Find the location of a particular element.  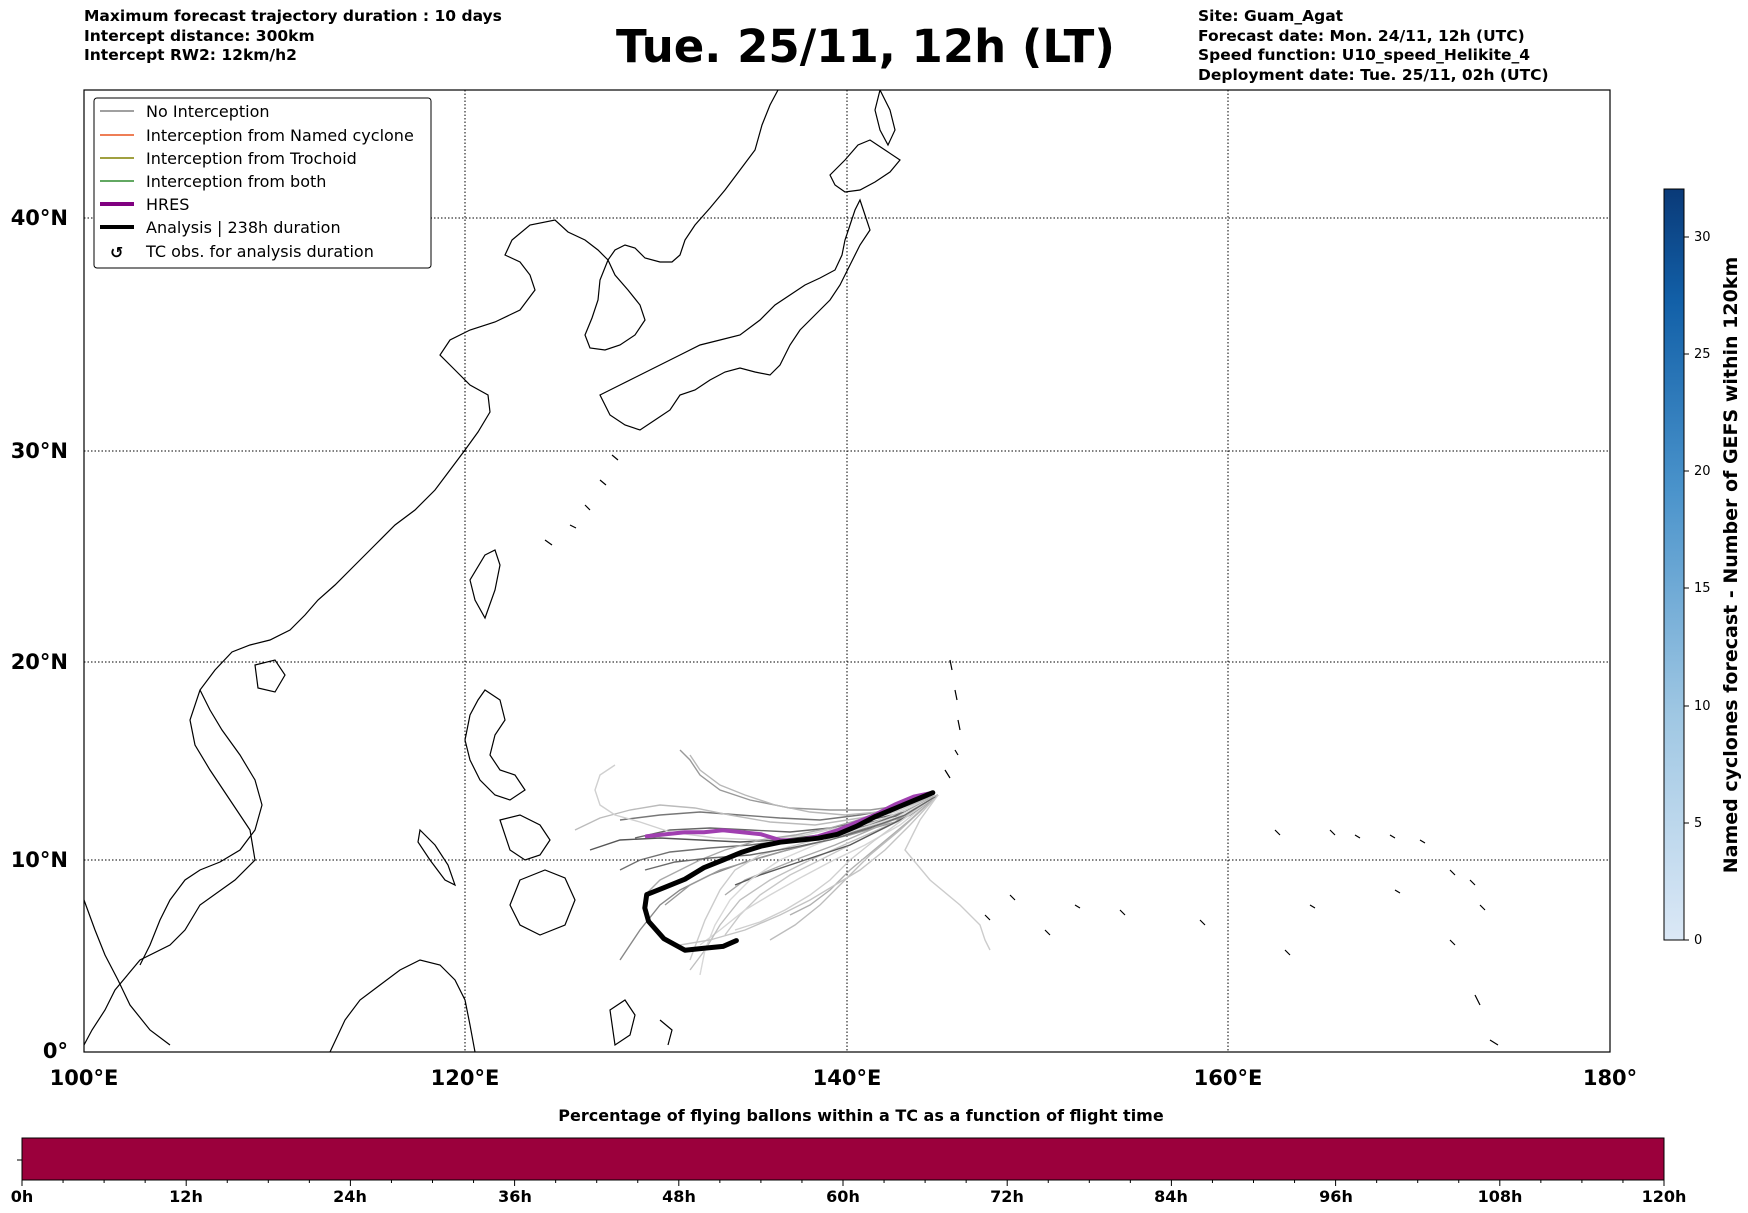

analysis-track is located at coordinates (789, 871).